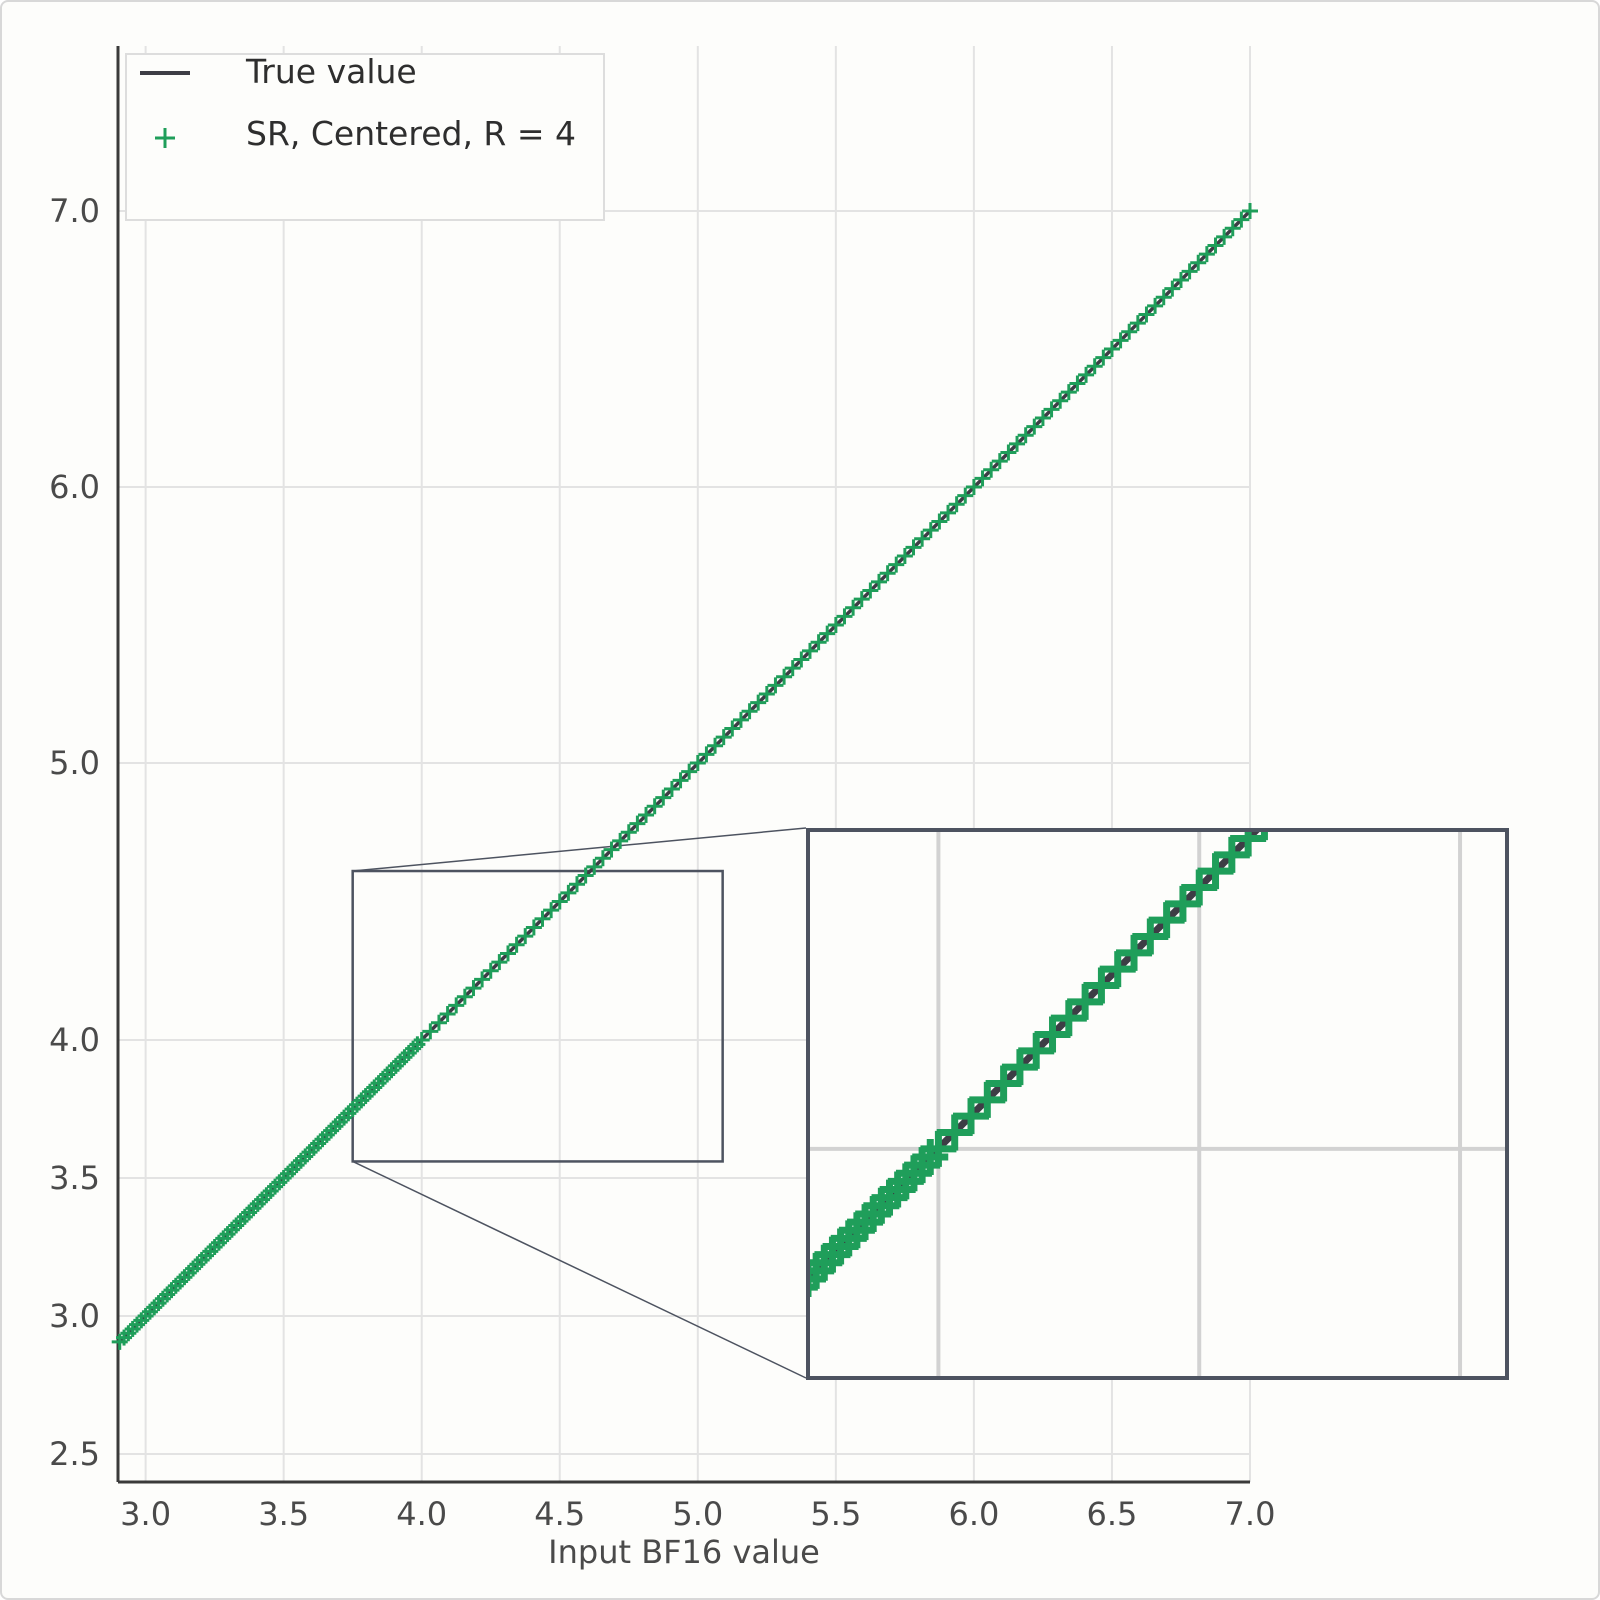 The width and height of the screenshot is (1600, 1600). What do you see at coordinates (331, 71) in the screenshot?
I see `legend-label-true-value: True value` at bounding box center [331, 71].